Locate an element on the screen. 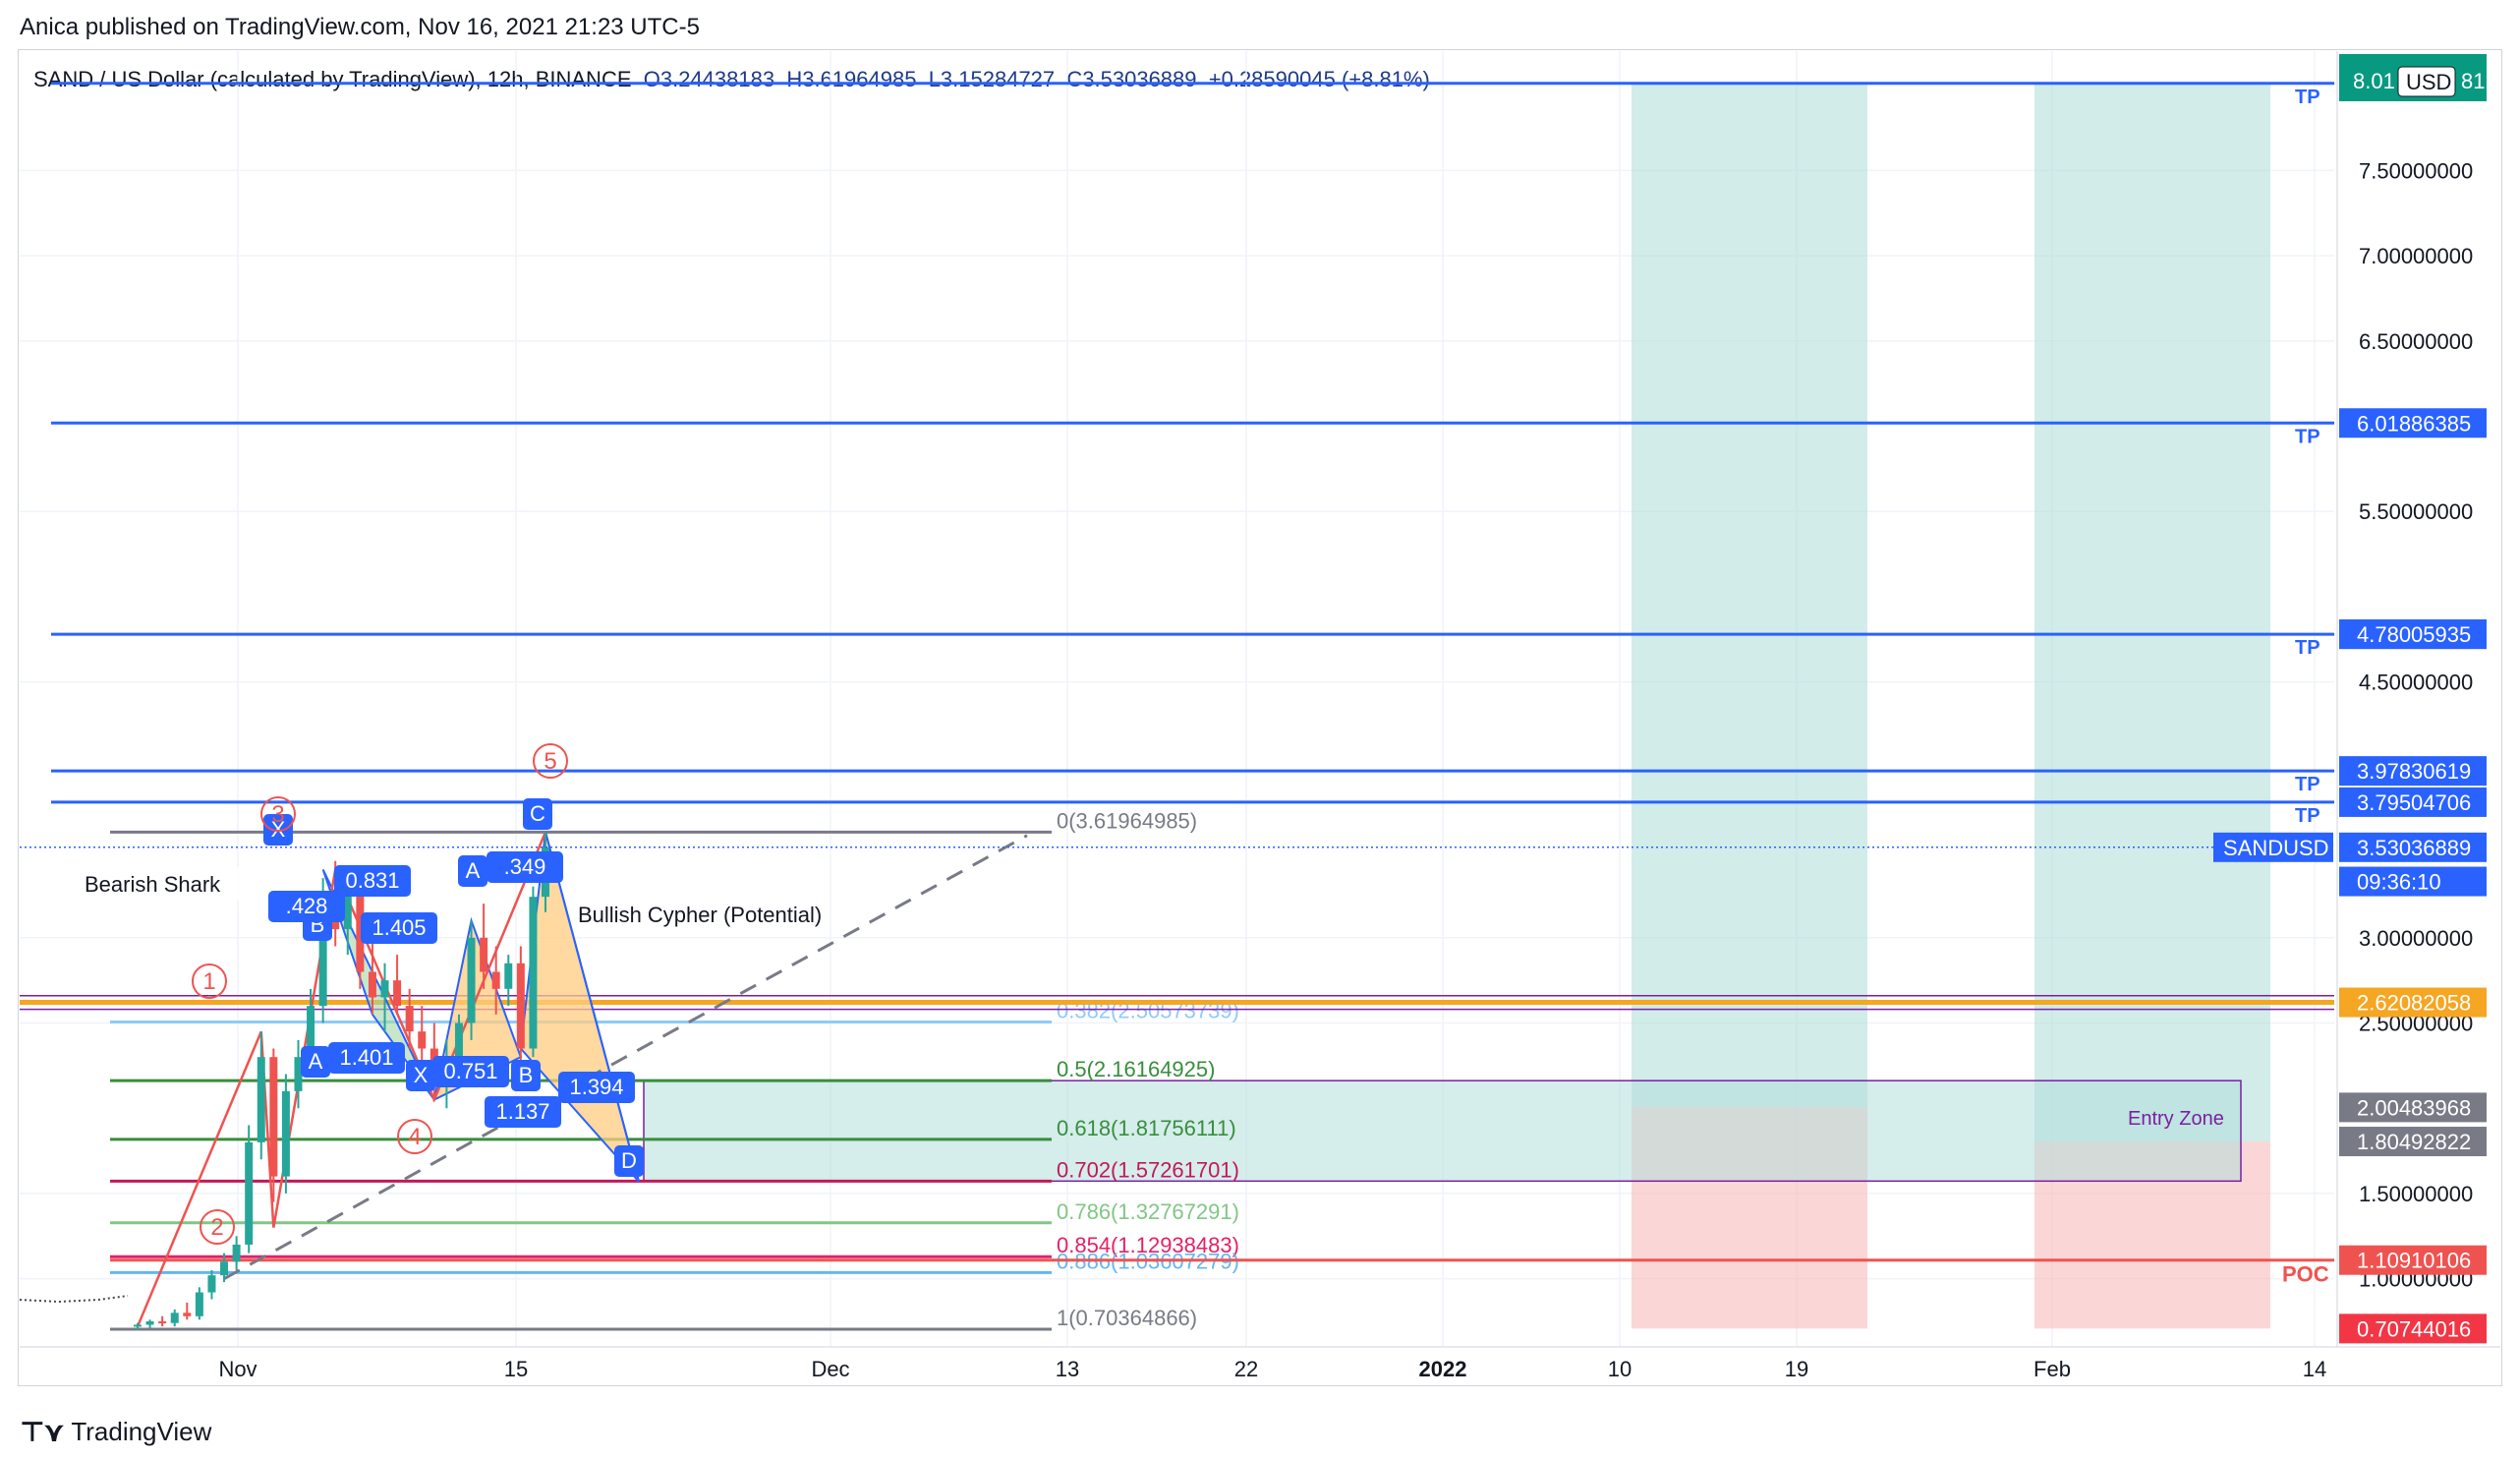 The height and width of the screenshot is (1459, 2520). time-tick-label: 19 is located at coordinates (1796, 1369).